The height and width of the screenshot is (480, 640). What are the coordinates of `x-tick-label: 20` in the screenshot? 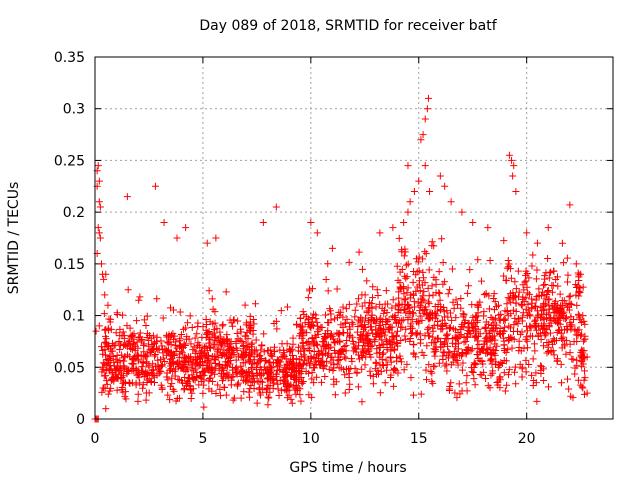 It's located at (527, 439).